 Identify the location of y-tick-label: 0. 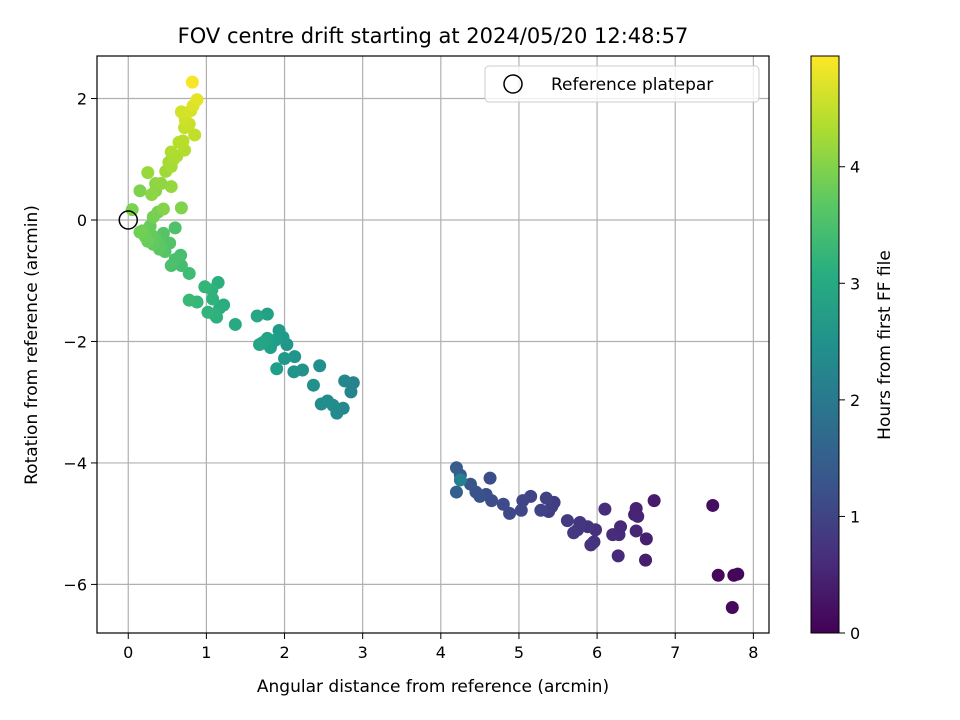
(82, 220).